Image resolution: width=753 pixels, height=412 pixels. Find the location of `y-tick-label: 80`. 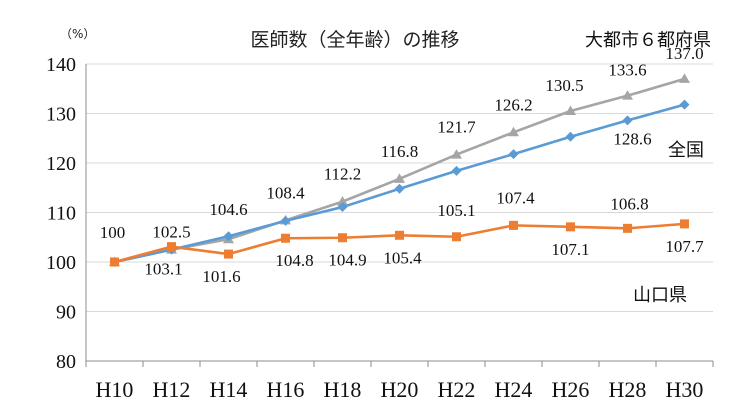

y-tick-label: 80 is located at coordinates (66, 362).